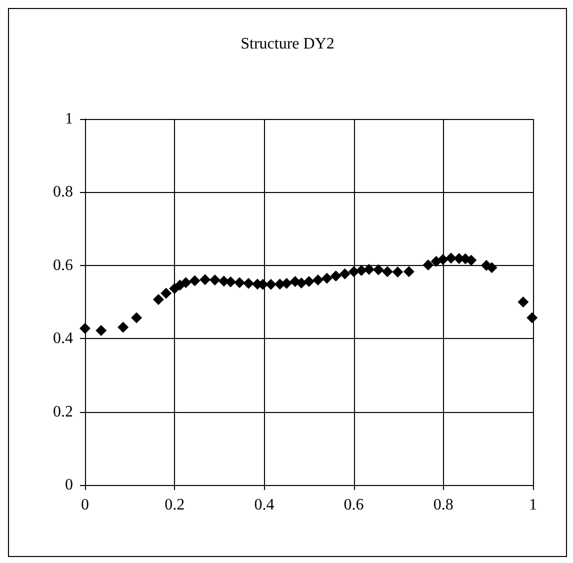  Describe the element at coordinates (174, 505) in the screenshot. I see `x-tick-label: 0.2` at that location.